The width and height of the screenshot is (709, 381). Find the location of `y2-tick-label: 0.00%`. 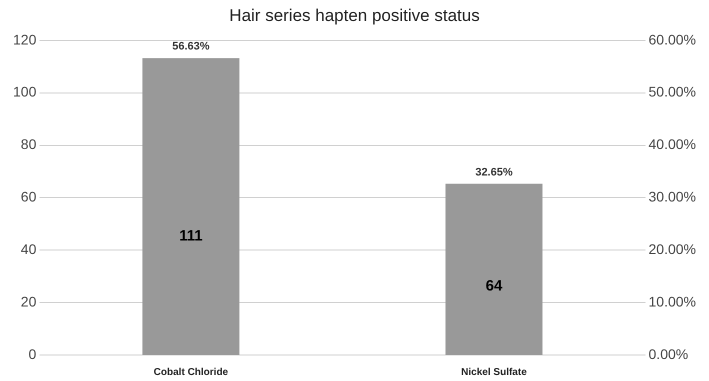

y2-tick-label: 0.00% is located at coordinates (668, 354).